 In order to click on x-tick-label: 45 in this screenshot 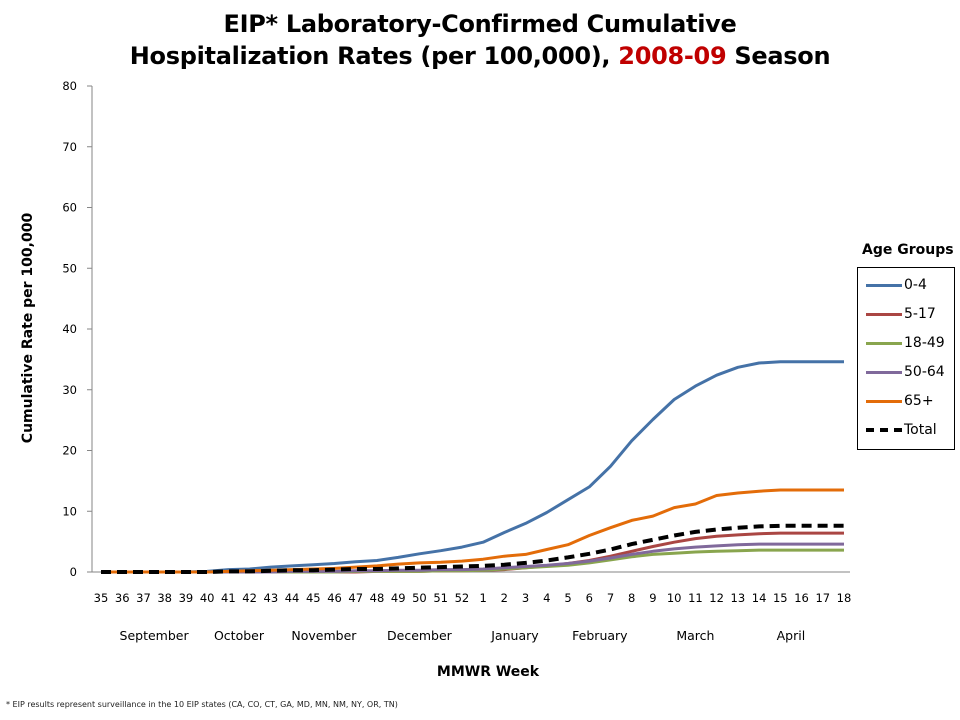, I will do `click(313, 598)`.